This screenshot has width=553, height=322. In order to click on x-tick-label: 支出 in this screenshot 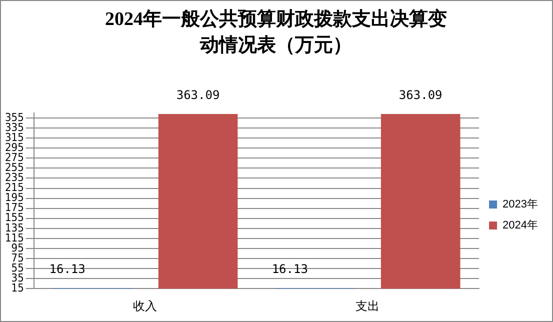, I will do `click(368, 306)`.